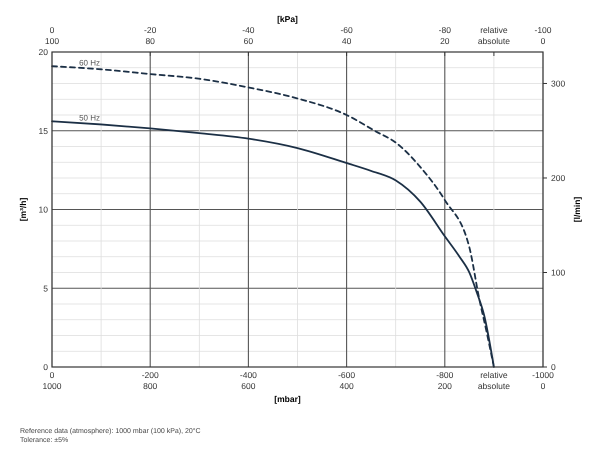 The image size is (600, 450). I want to click on x-tick-label: -400, so click(249, 375).